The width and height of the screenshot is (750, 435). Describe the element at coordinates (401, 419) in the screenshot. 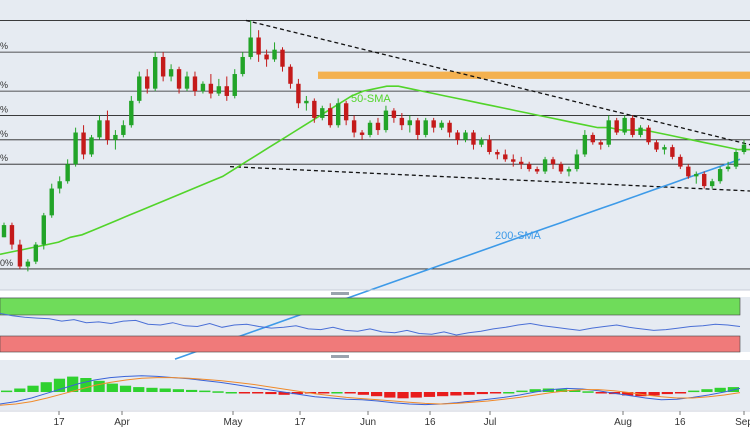

I see `x-axis: 17 Apr May 17 Jun 16 Jul Aug 16 Sep` at that location.